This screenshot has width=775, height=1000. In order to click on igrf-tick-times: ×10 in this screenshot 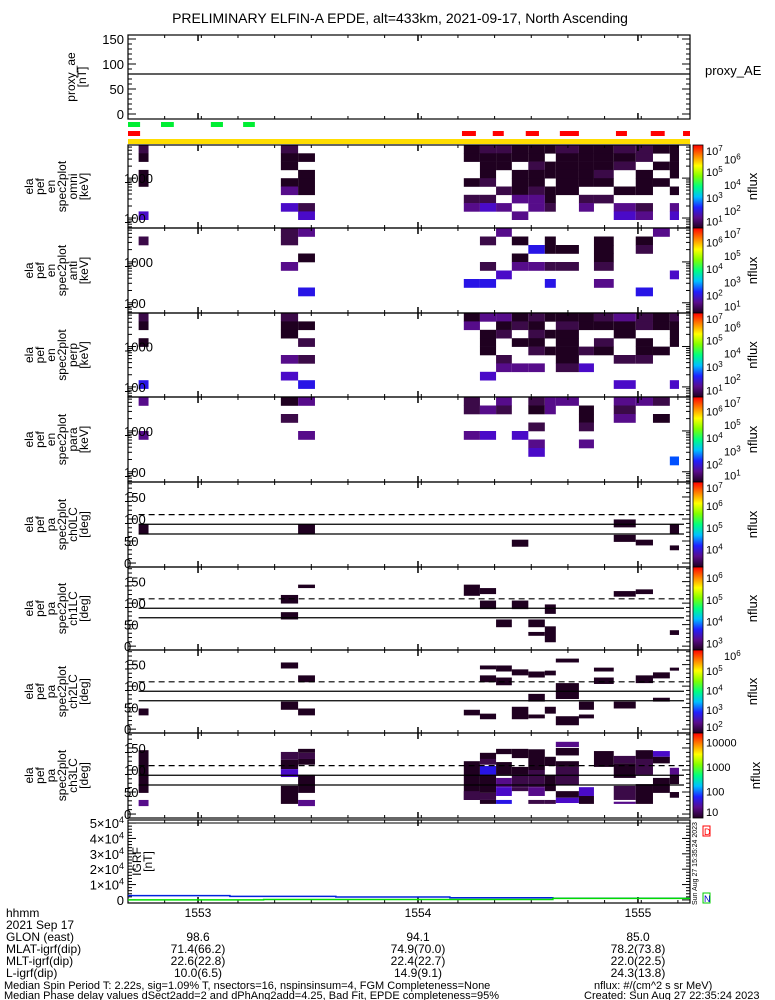, I will do `click(108, 854)`.